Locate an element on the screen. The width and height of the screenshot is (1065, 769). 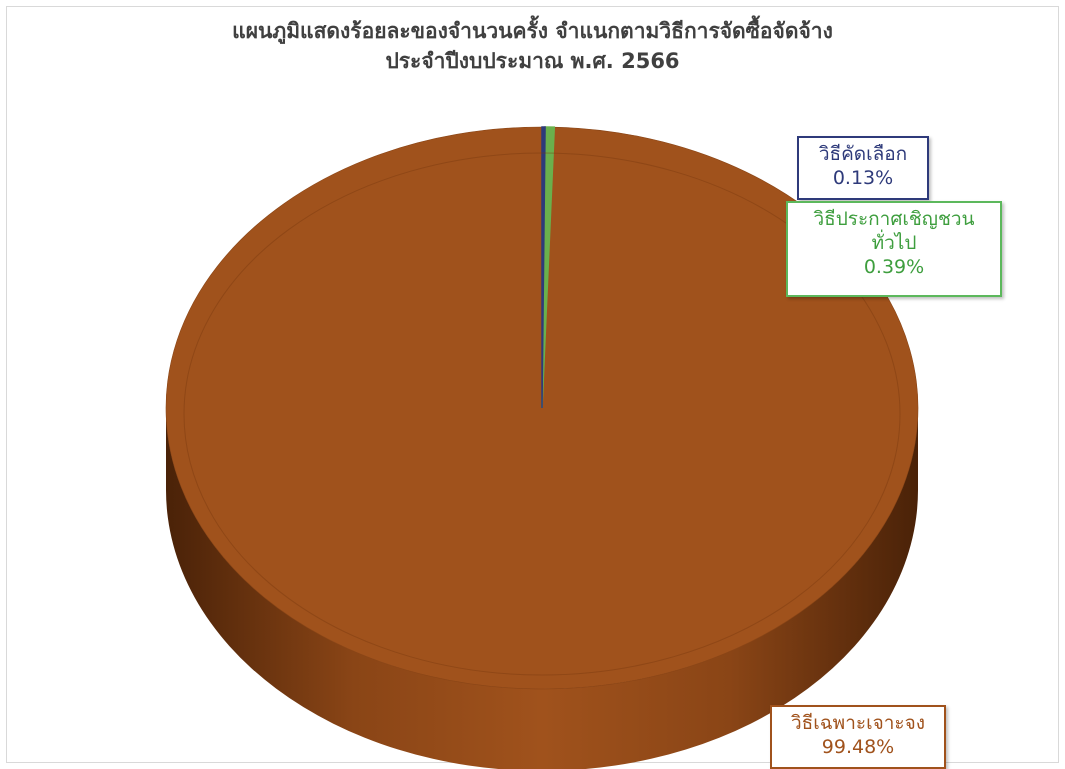
data-label-selection-name: วิธีคัดเลือก is located at coordinates (863, 154).